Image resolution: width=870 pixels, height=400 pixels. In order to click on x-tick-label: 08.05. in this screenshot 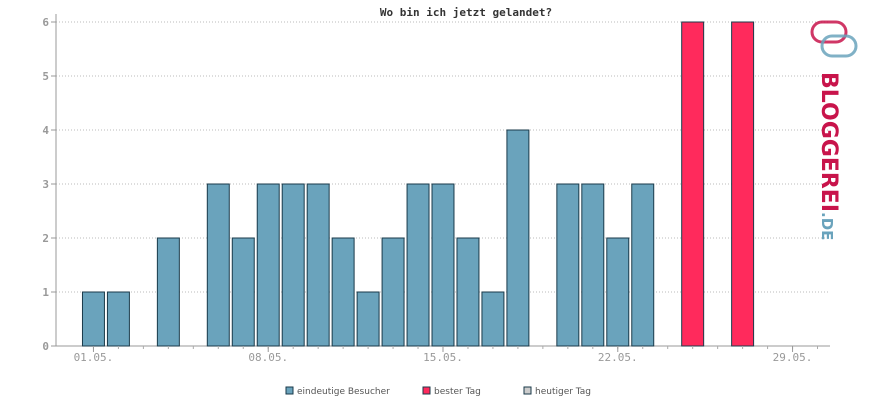, I will do `click(268, 357)`.